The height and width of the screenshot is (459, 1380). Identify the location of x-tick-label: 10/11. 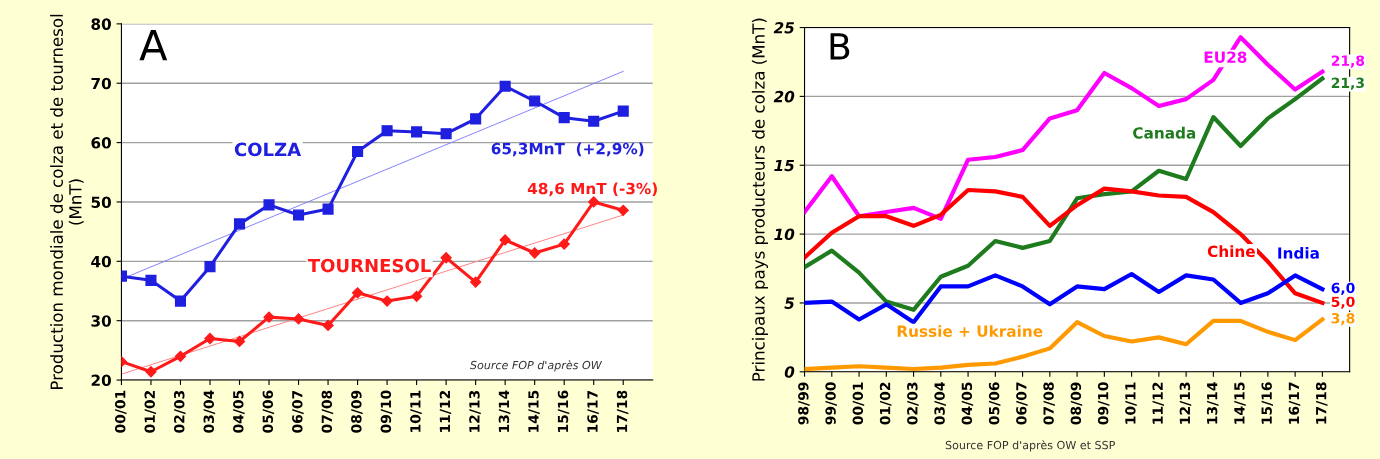
(1131, 403).